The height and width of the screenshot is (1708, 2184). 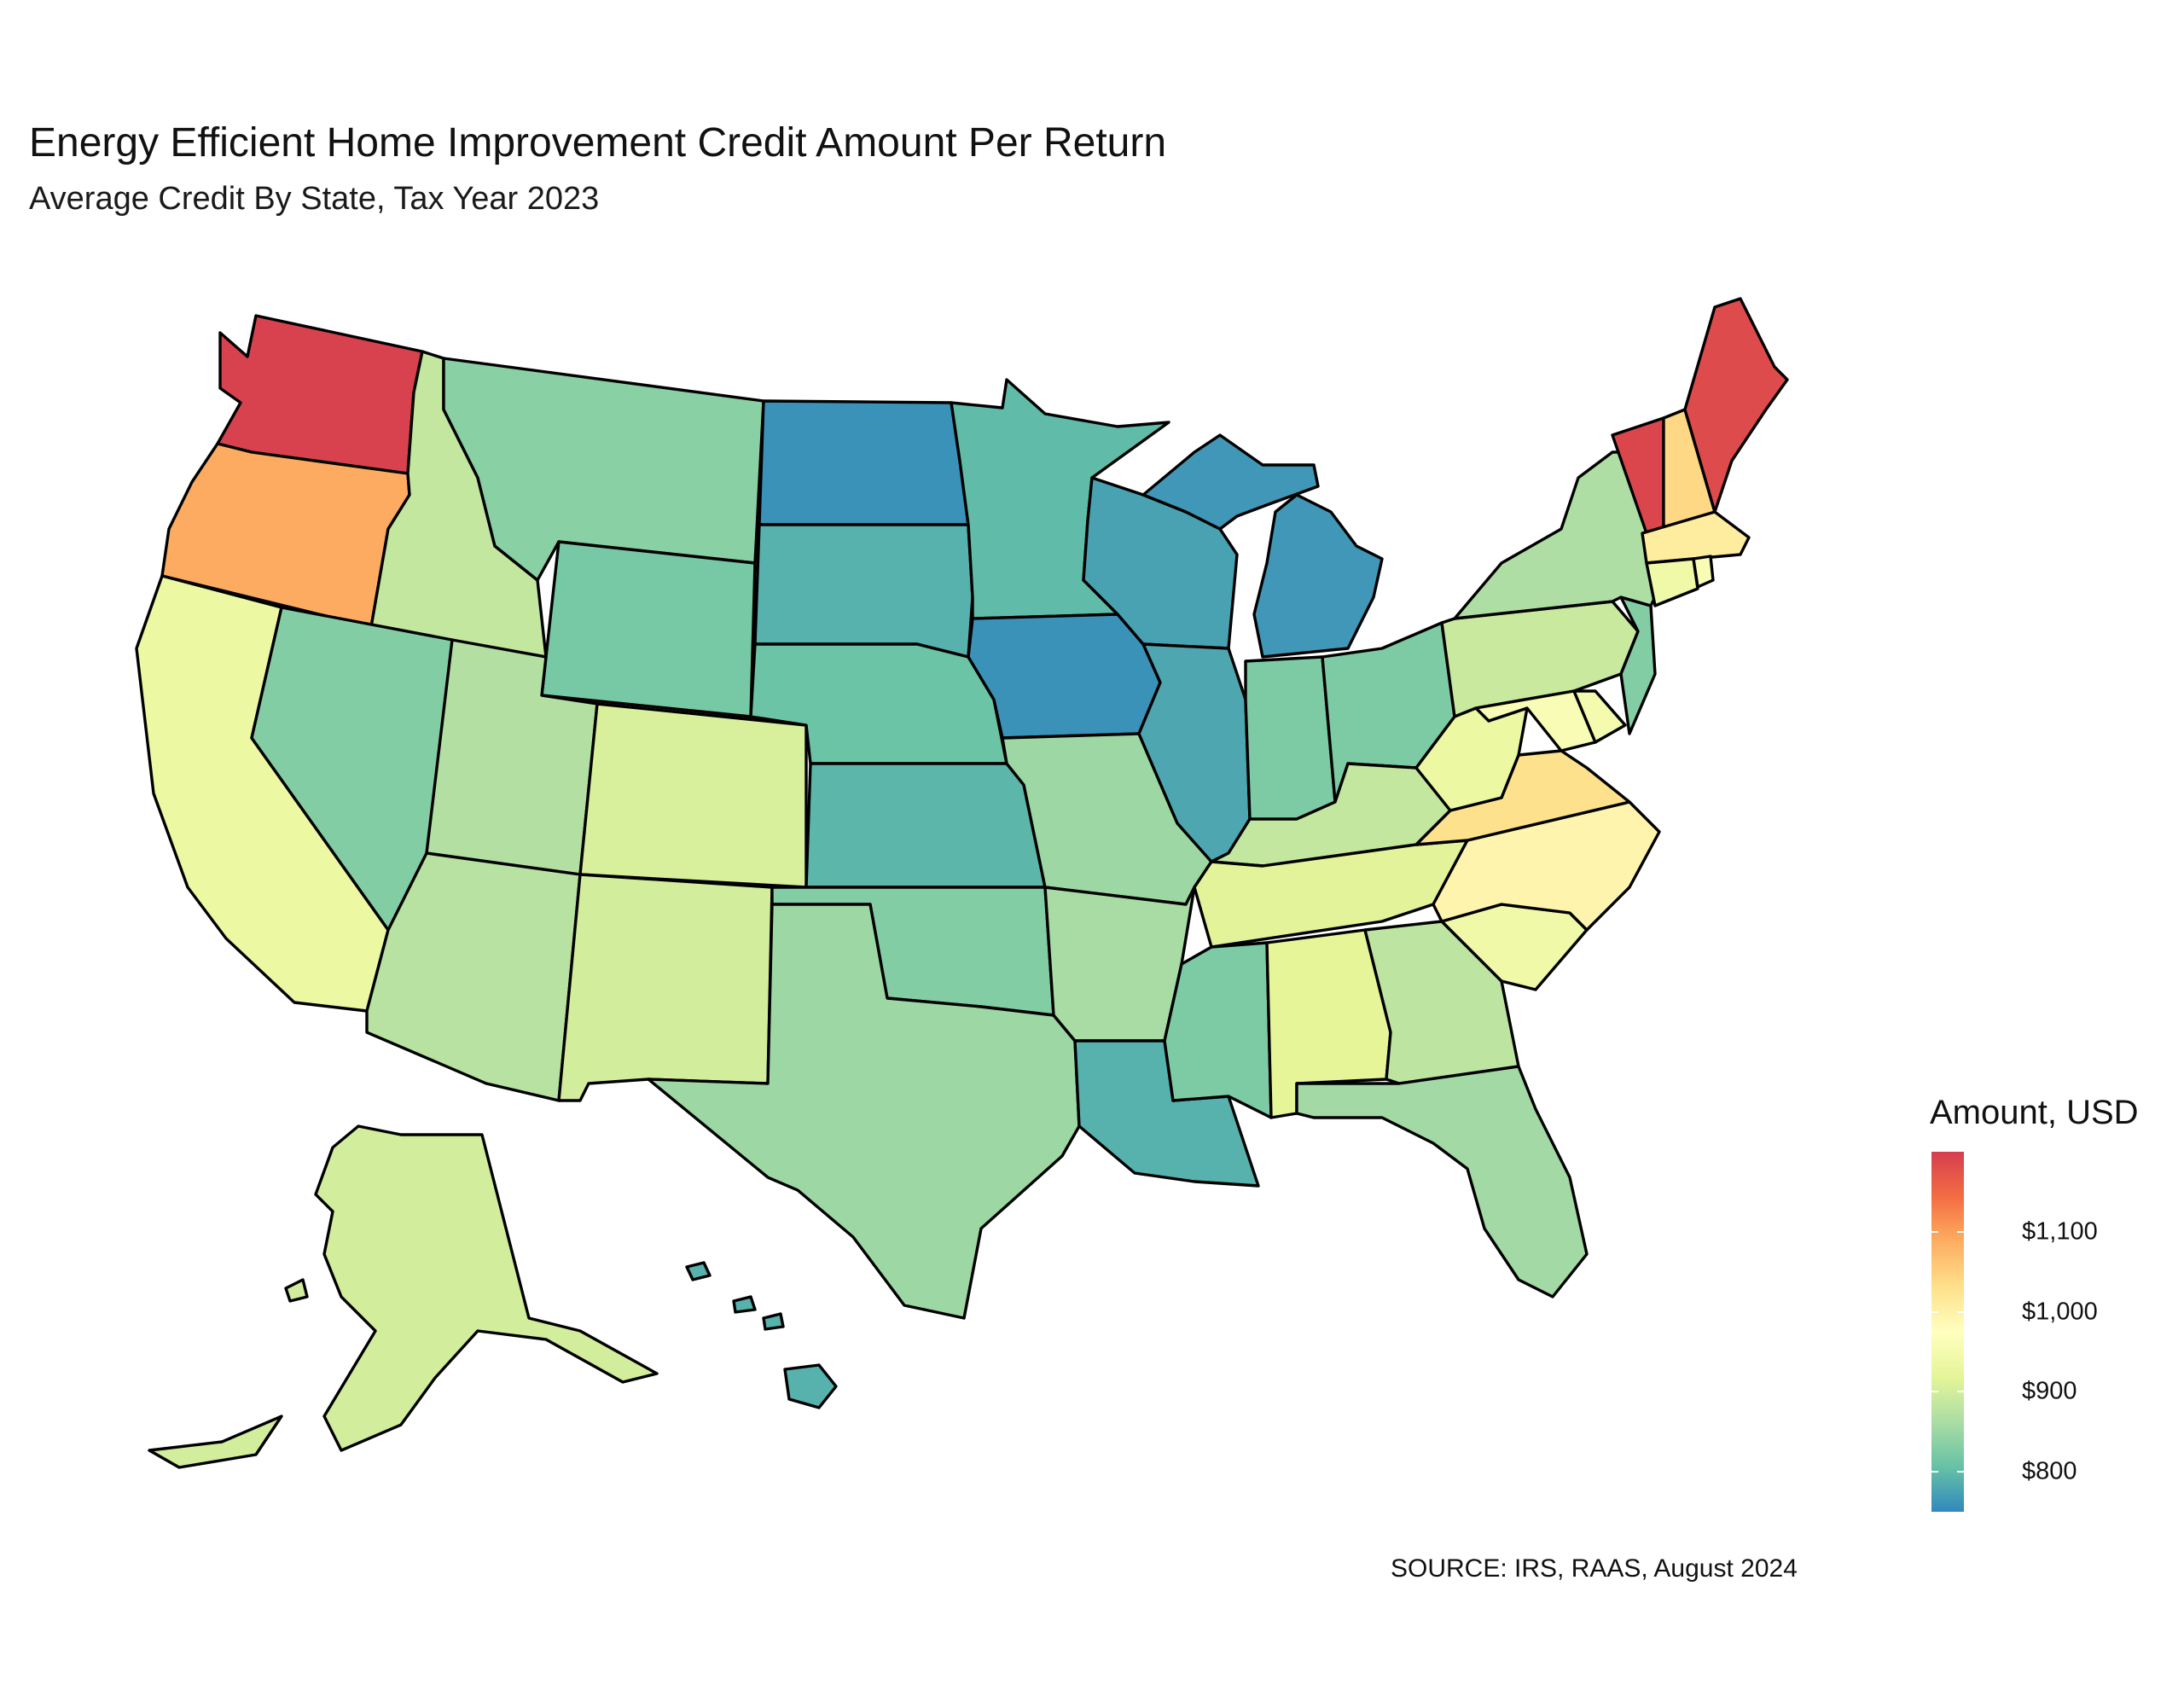 I want to click on state-ks, so click(x=926, y=825).